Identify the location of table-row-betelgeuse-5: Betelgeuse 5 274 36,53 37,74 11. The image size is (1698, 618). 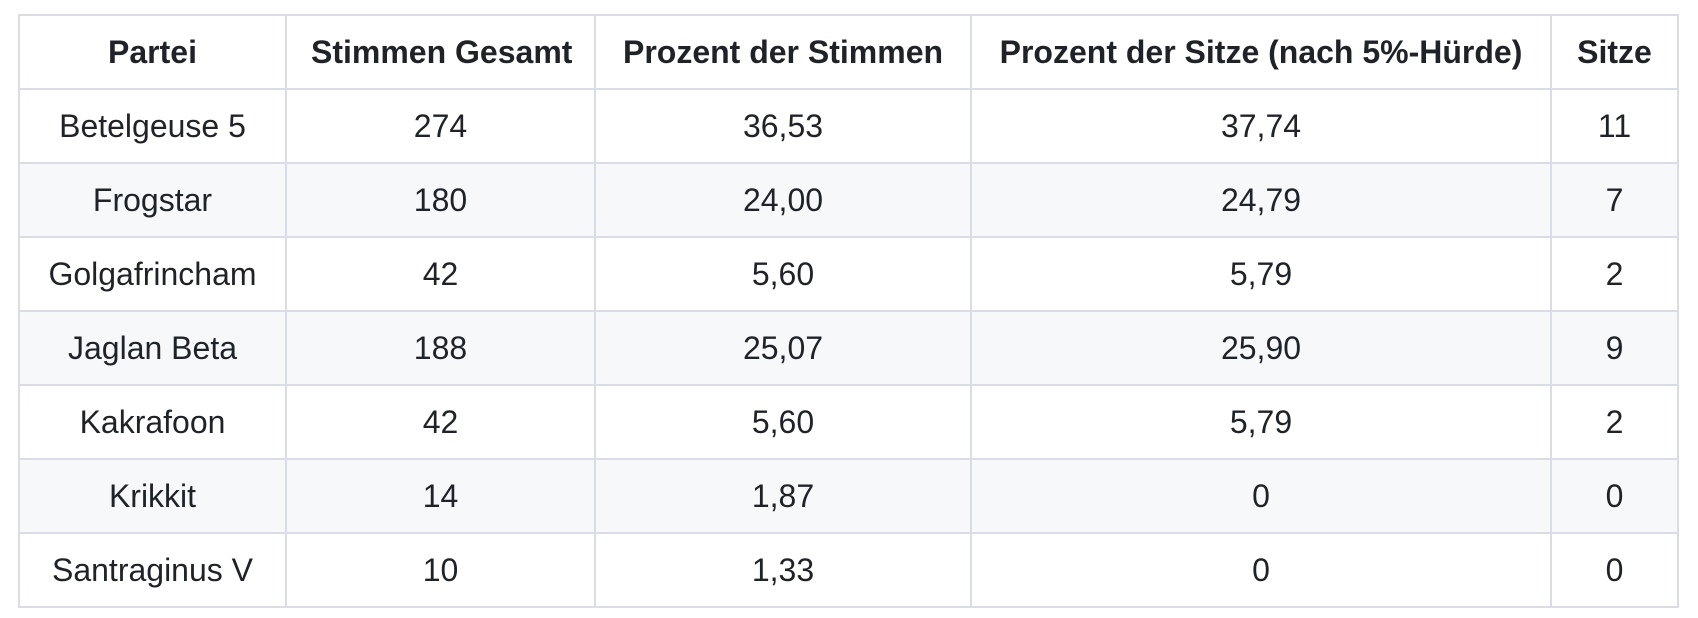
(848, 126).